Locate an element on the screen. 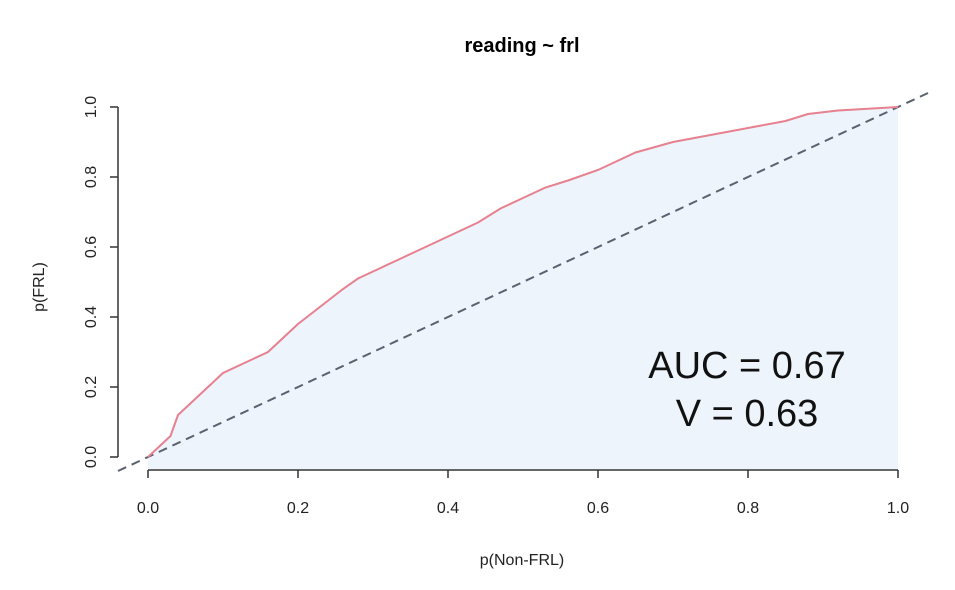 The height and width of the screenshot is (590, 955). chart-title: reading ~ frl is located at coordinates (521, 46).